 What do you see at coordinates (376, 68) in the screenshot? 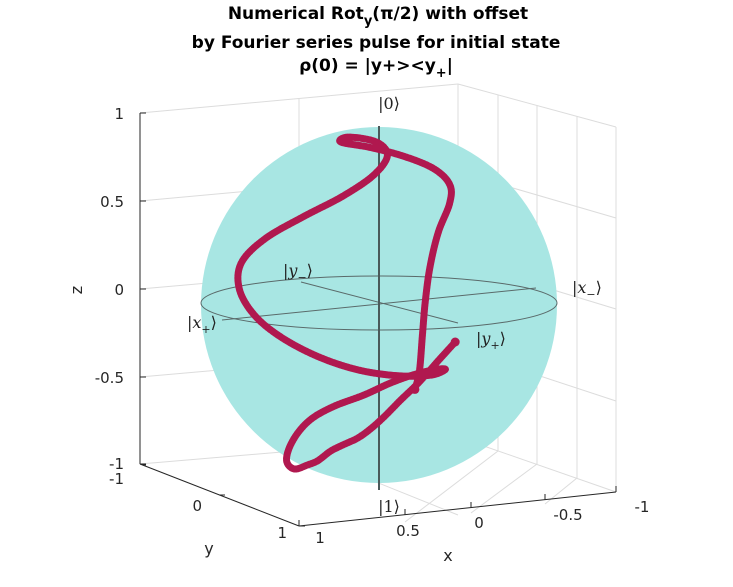
I see `title-line-3: ρ(0) = |y+><y+|` at bounding box center [376, 68].